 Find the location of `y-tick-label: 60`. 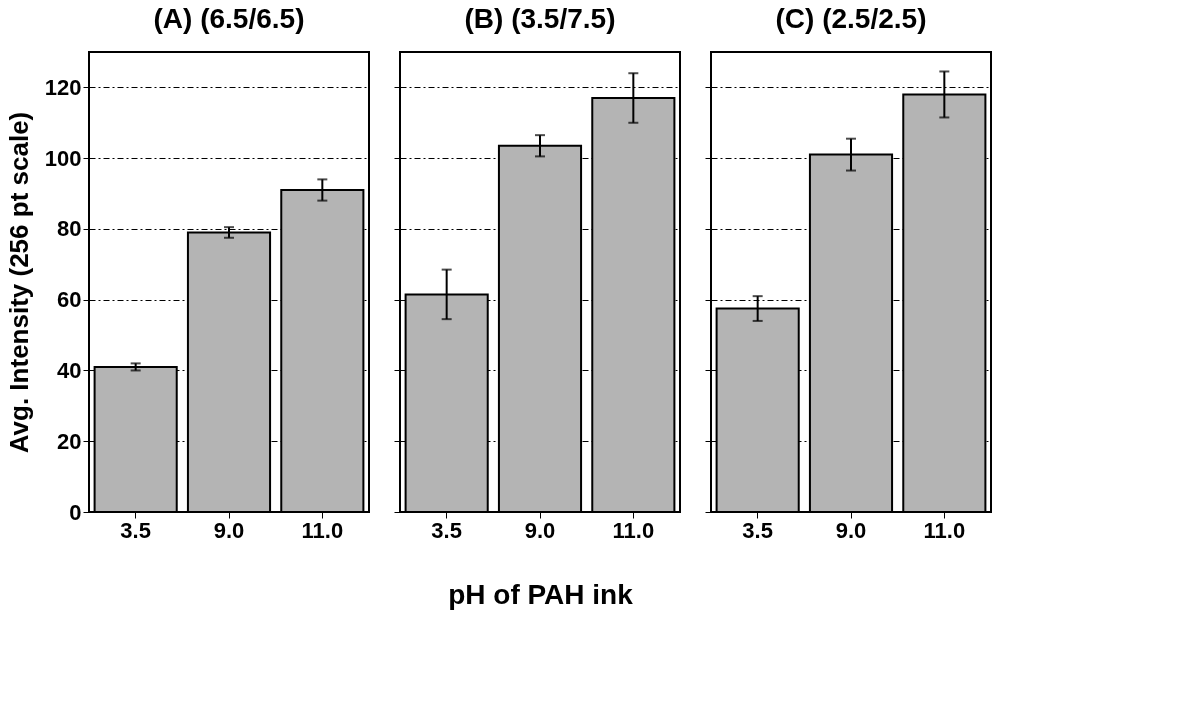

y-tick-label: 60 is located at coordinates (69, 300).